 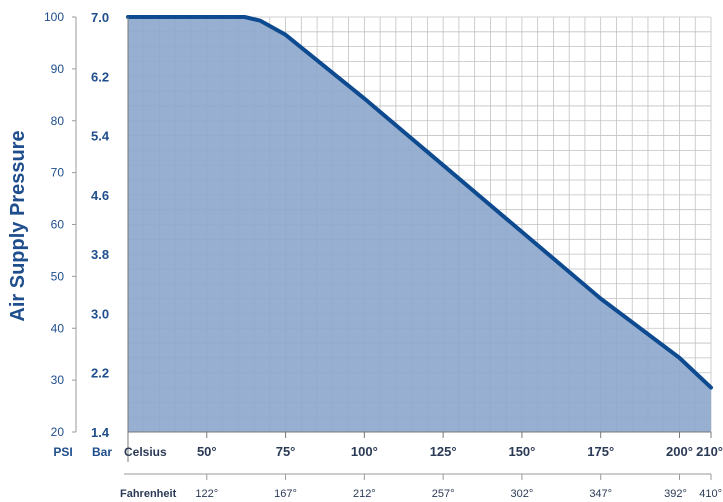 What do you see at coordinates (285, 494) in the screenshot?
I see `fahrenheit-tick-label: 167°` at bounding box center [285, 494].